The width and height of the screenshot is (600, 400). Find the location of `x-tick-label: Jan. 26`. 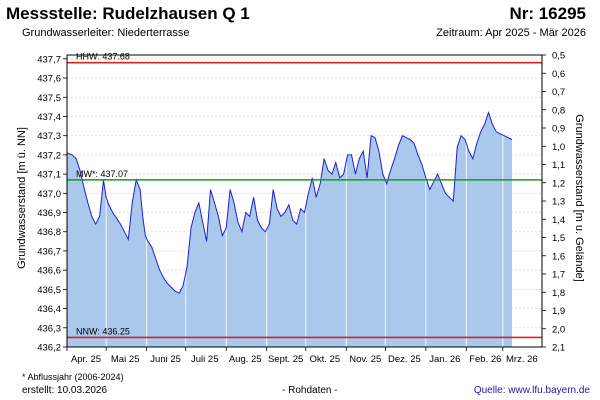

x-tick-label: Jan. 26 is located at coordinates (444, 359).